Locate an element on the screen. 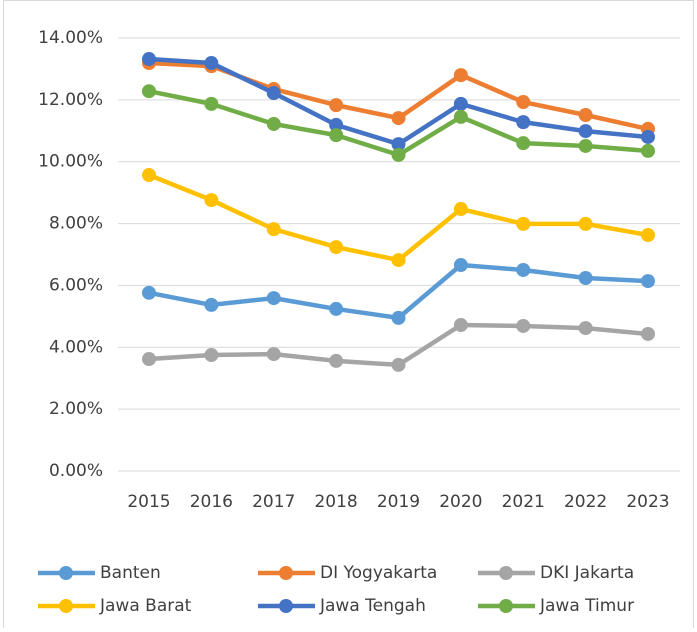 This screenshot has height=632, width=697. y-tick-label: 10.00% is located at coordinates (70, 162).